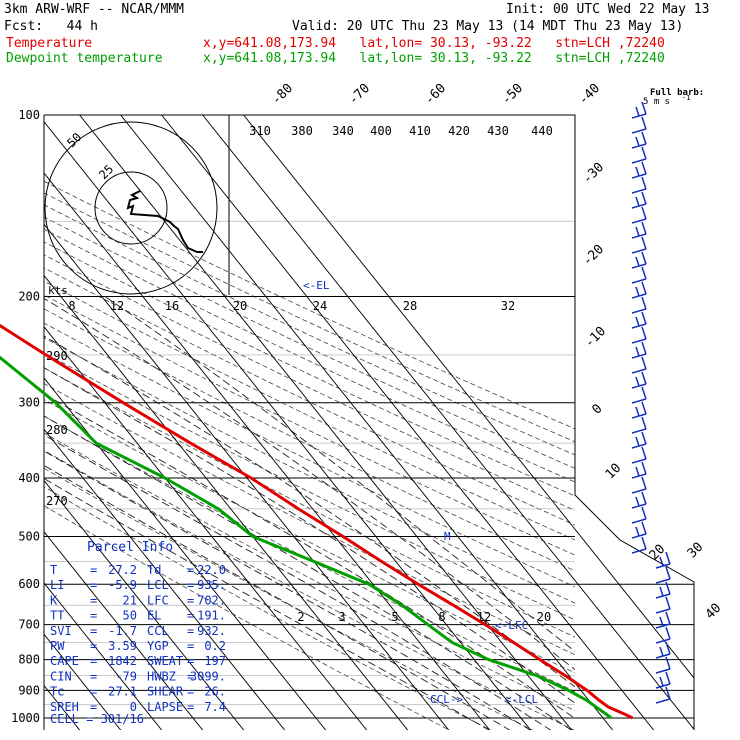  Describe the element at coordinates (29, 115) in the screenshot. I see `pressure-label: 100` at that location.